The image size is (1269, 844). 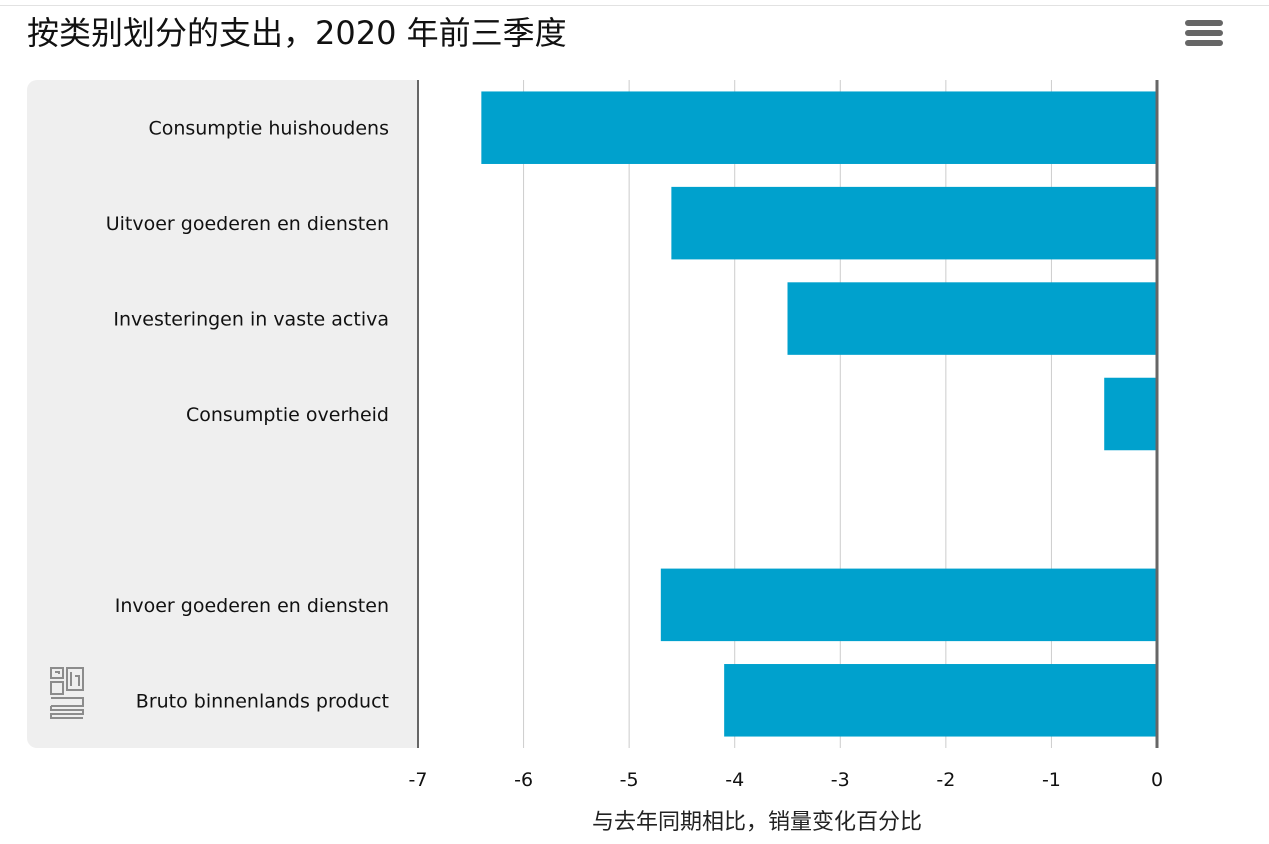 I want to click on hamburger-menu-icon, so click(x=1204, y=34).